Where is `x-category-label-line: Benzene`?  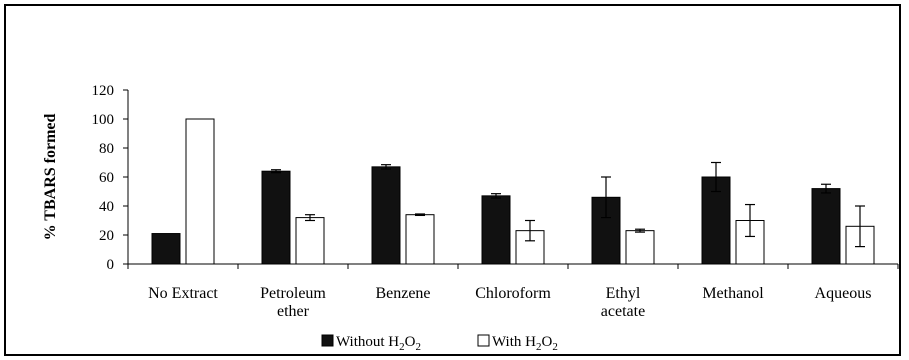 x-category-label-line: Benzene is located at coordinates (402, 293).